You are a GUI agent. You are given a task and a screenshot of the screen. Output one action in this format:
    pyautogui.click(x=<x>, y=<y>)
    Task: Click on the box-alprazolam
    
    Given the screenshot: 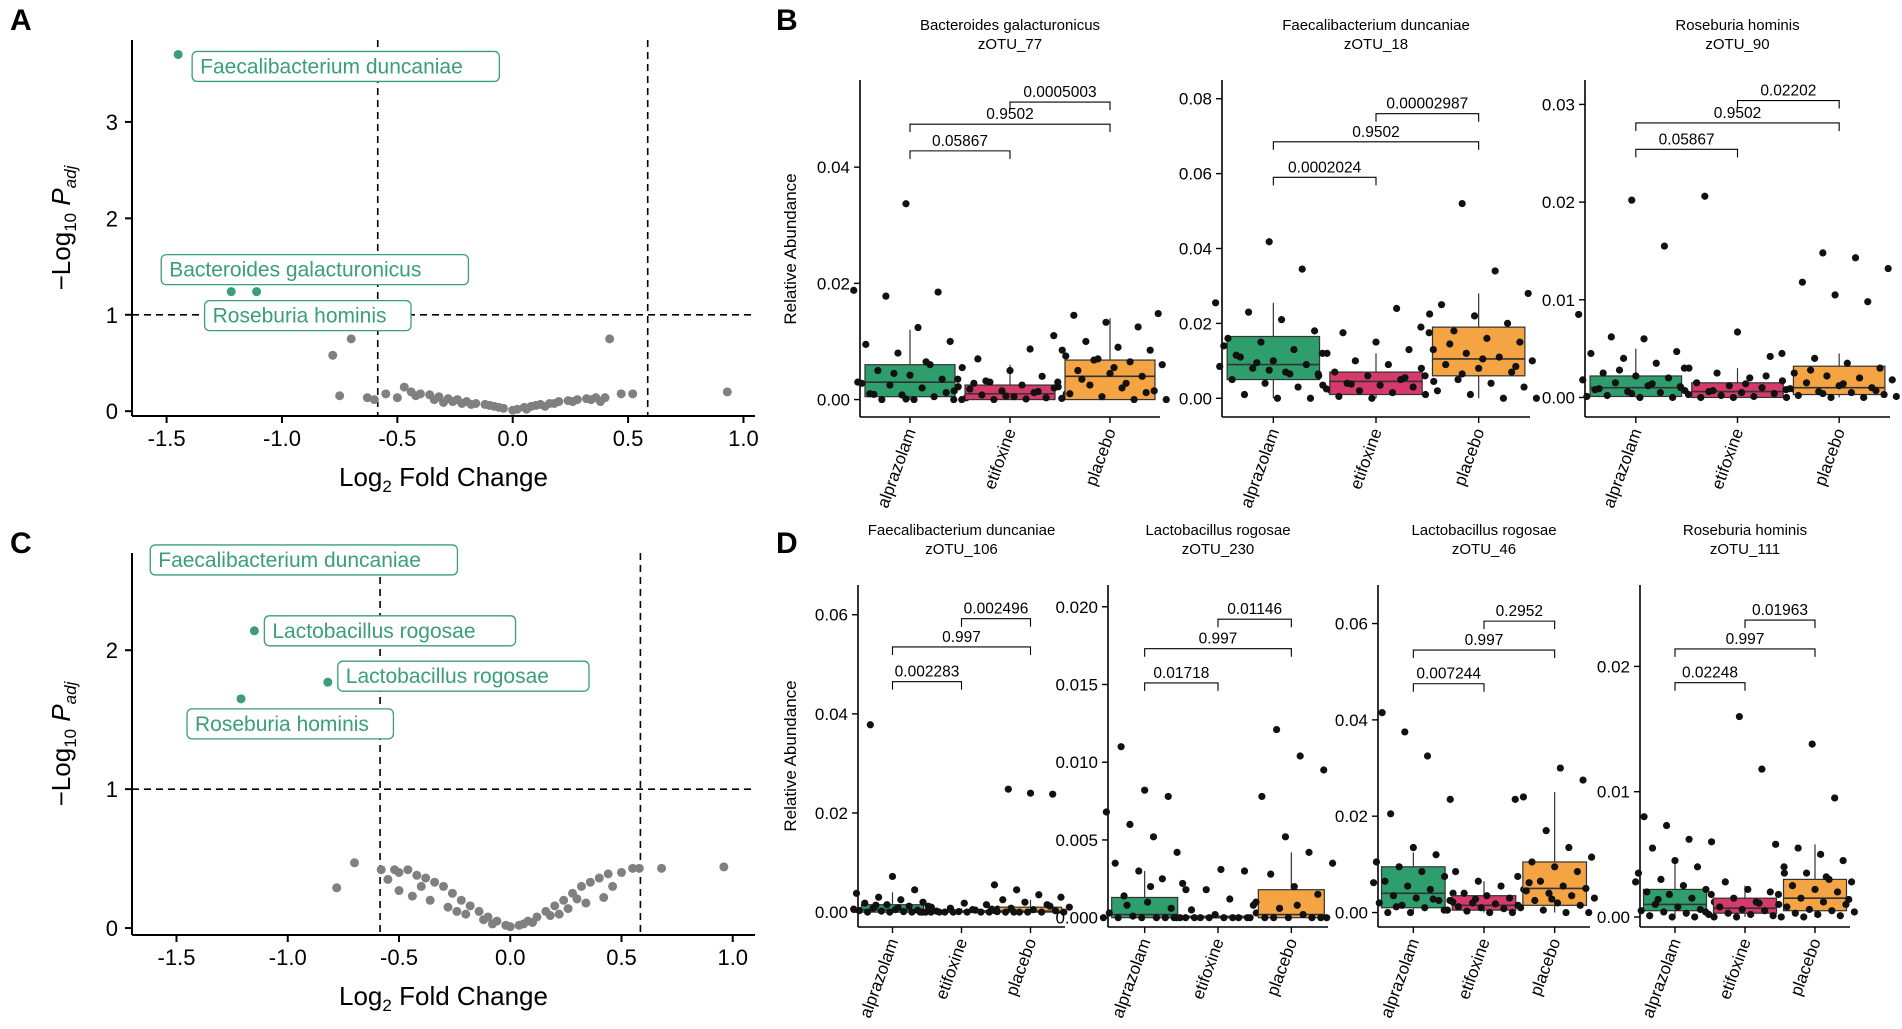 What is the action you would take?
    pyautogui.click(x=1675, y=900)
    